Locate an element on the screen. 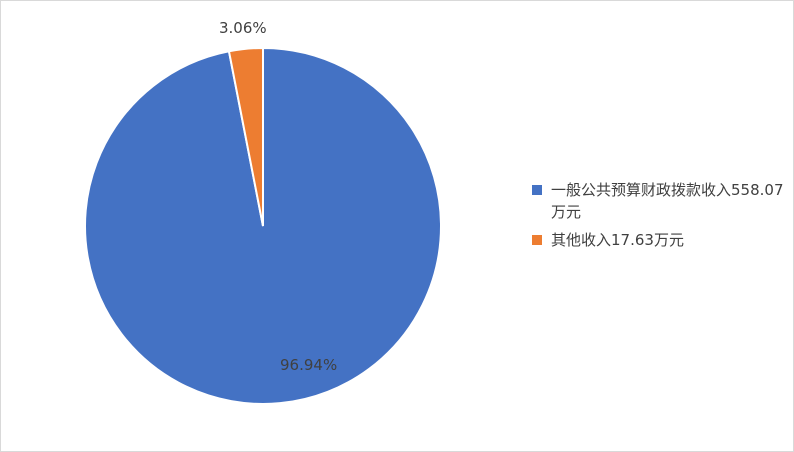 This screenshot has height=452, width=794. legend-item-1: 其他收入17.63万元 is located at coordinates (662, 240).